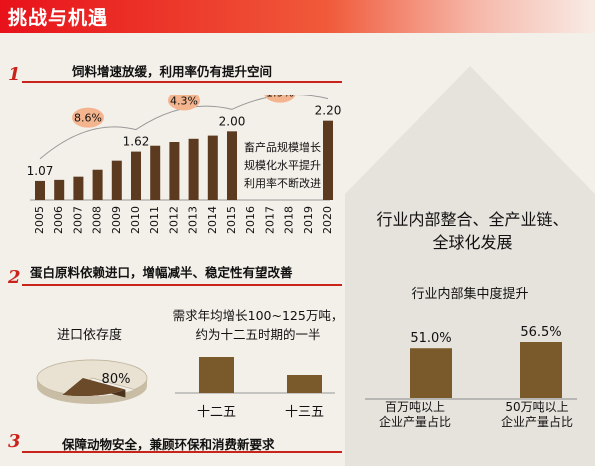  Describe the element at coordinates (40, 190) in the screenshot. I see `bar-2005` at that location.